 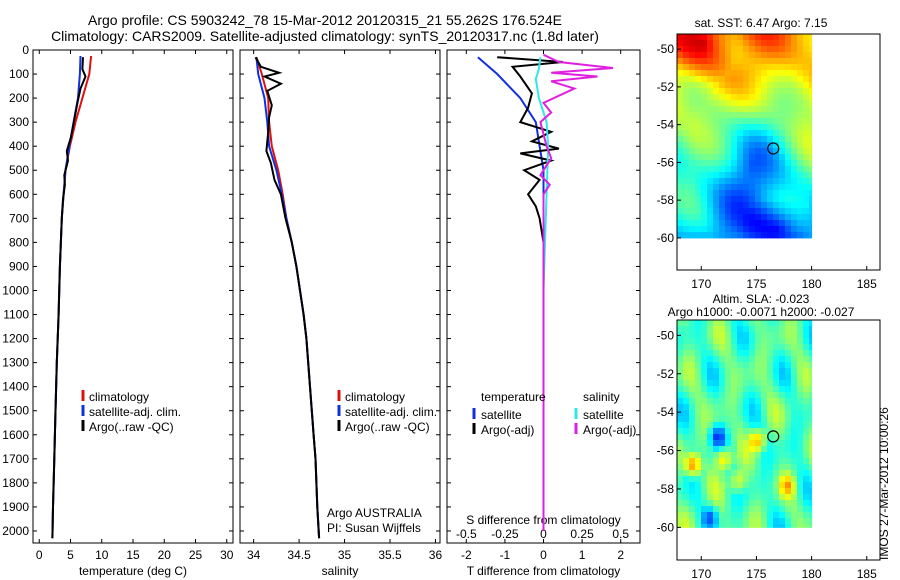 I want to click on y-tick-label: 700, so click(x=19, y=218).